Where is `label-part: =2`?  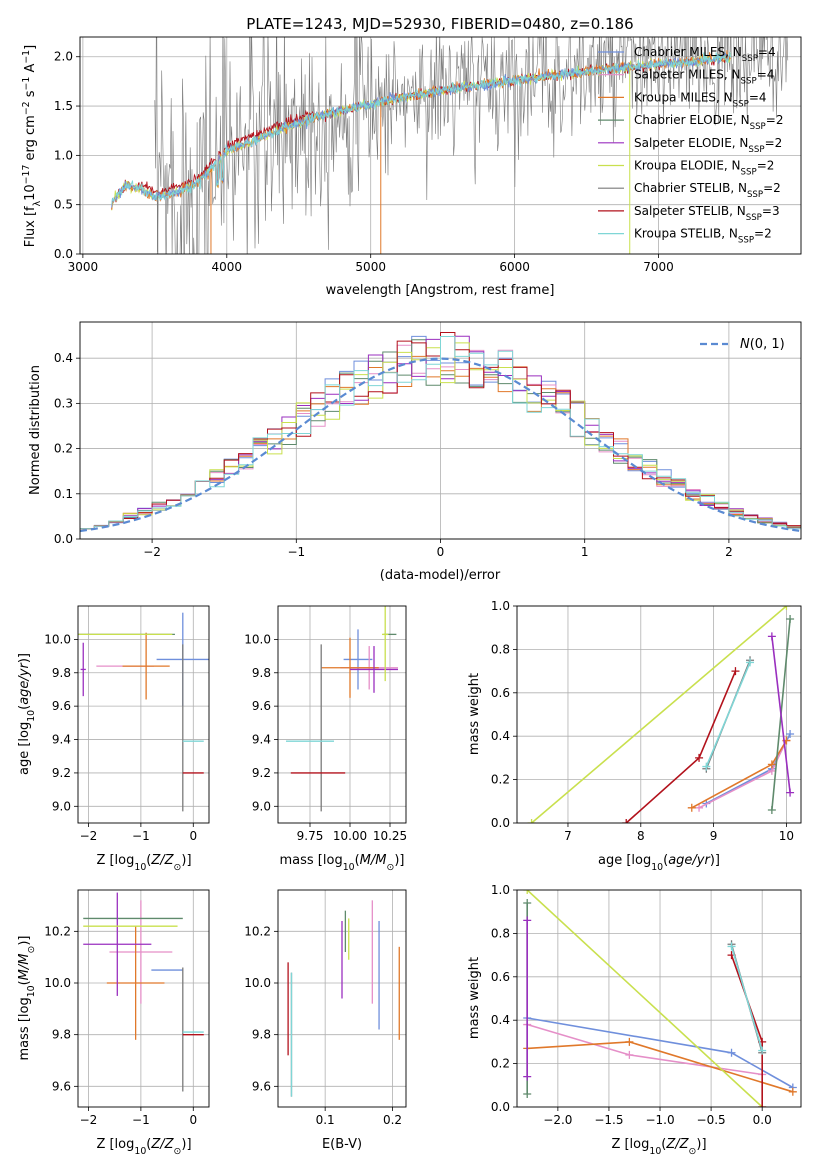
label-part: =2 is located at coordinates (772, 188).